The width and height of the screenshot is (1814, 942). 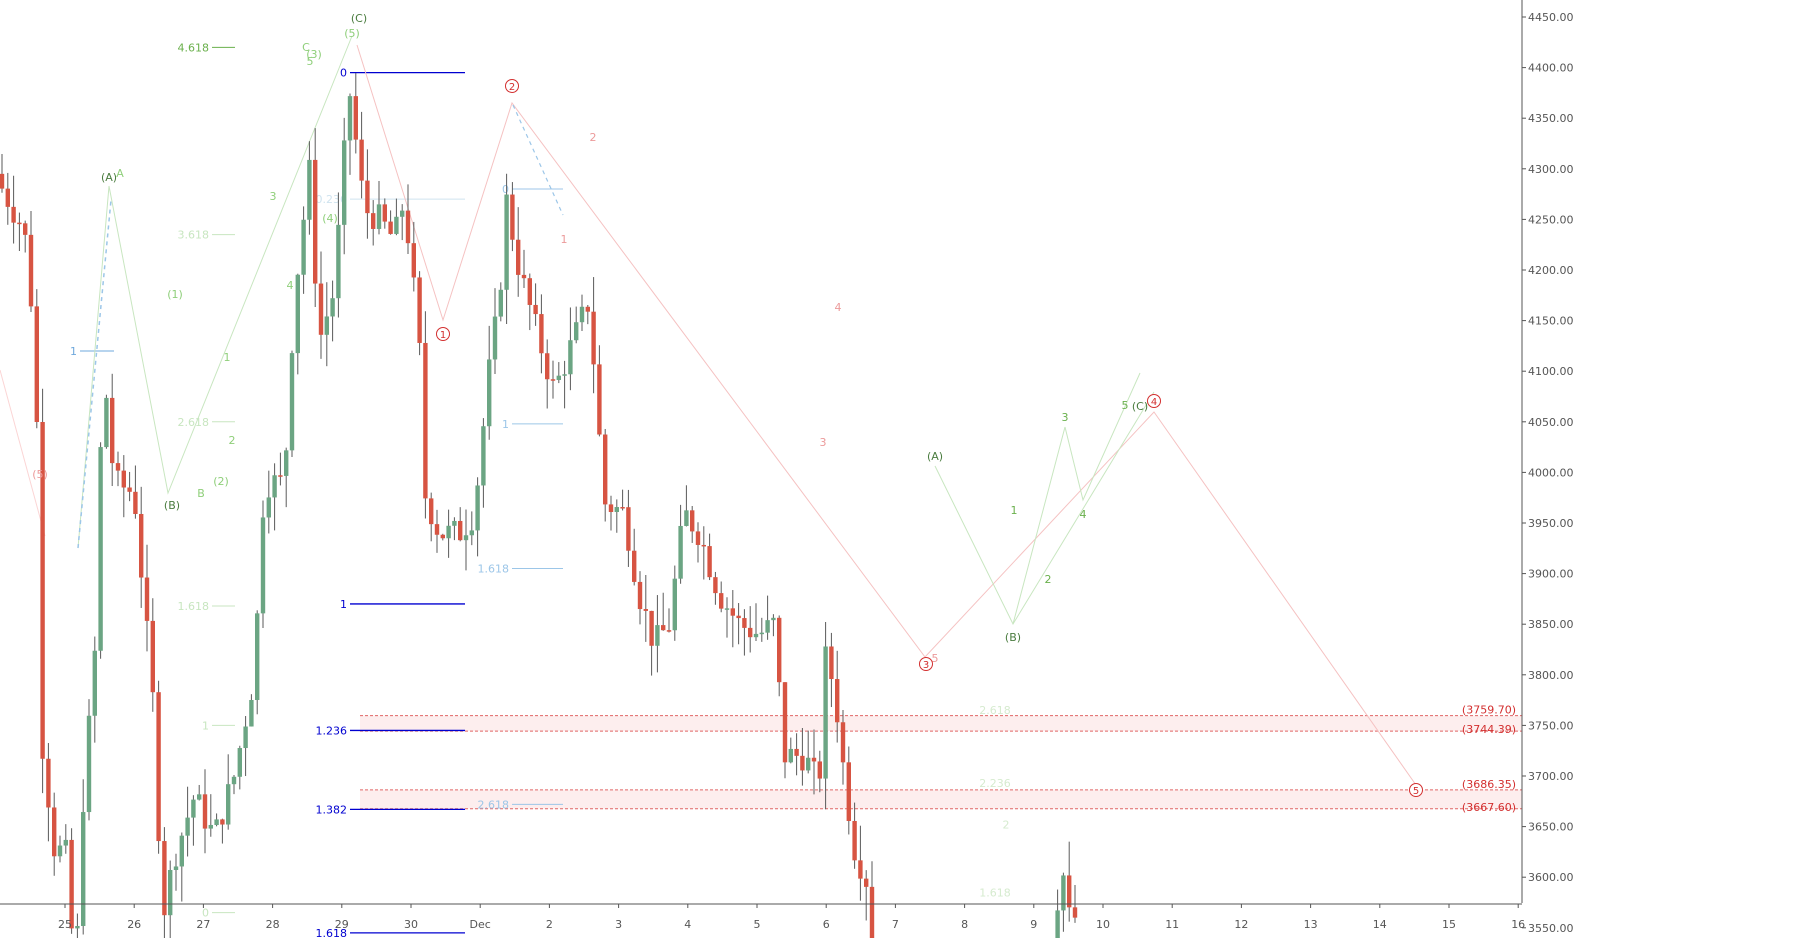 I want to click on date-tick-label: 26, so click(x=134, y=924).